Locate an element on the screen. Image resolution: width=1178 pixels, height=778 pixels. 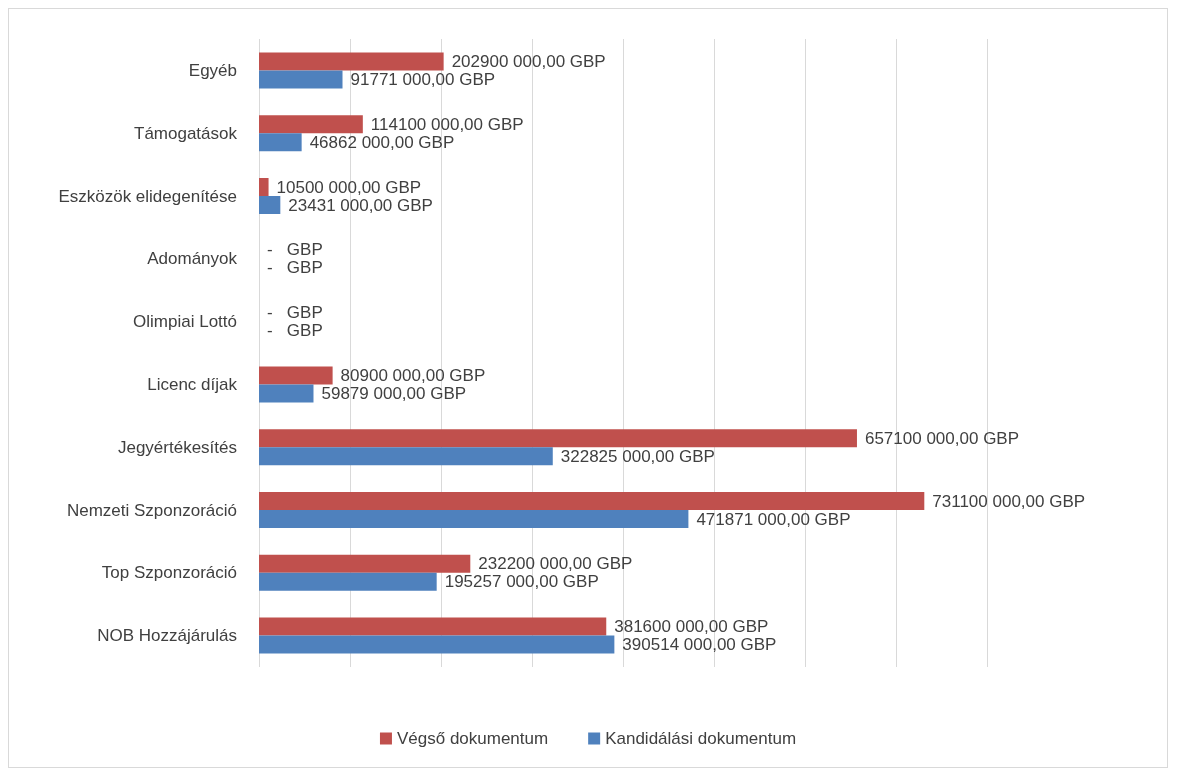
data-label: 10500 000,00 GBP is located at coordinates (349, 187).